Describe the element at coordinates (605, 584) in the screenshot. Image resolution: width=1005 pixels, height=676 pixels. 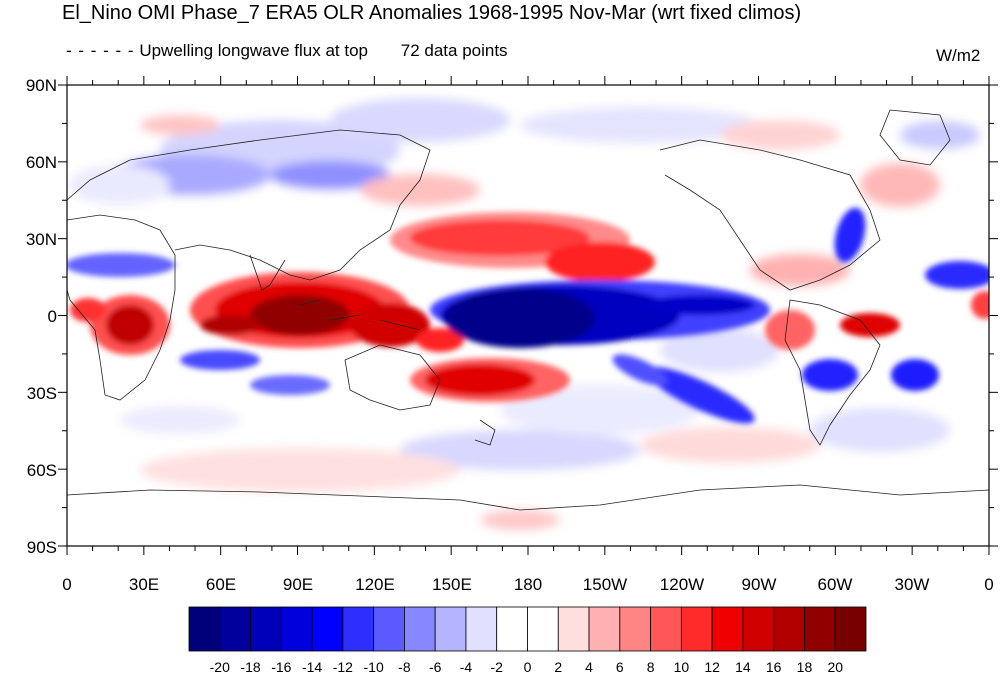
I see `lon-tick-label: 150W` at that location.